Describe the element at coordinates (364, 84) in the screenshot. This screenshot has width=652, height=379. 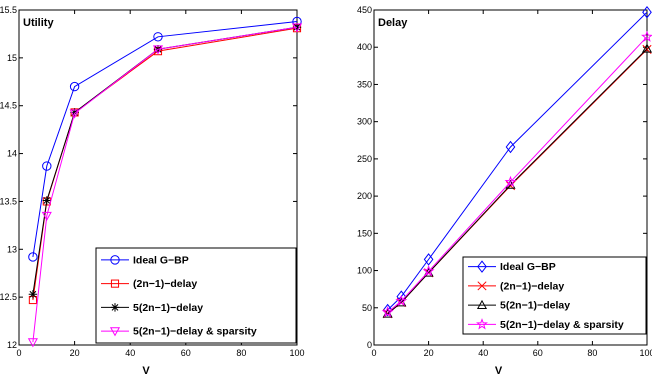
I see `y-tick-label: 350` at that location.